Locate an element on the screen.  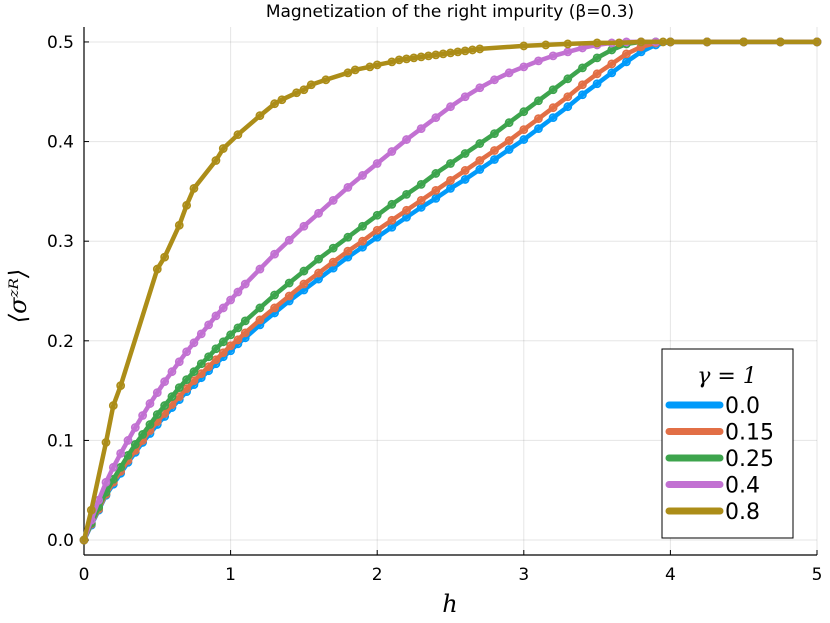
x-tick-label: 3 is located at coordinates (523, 575).